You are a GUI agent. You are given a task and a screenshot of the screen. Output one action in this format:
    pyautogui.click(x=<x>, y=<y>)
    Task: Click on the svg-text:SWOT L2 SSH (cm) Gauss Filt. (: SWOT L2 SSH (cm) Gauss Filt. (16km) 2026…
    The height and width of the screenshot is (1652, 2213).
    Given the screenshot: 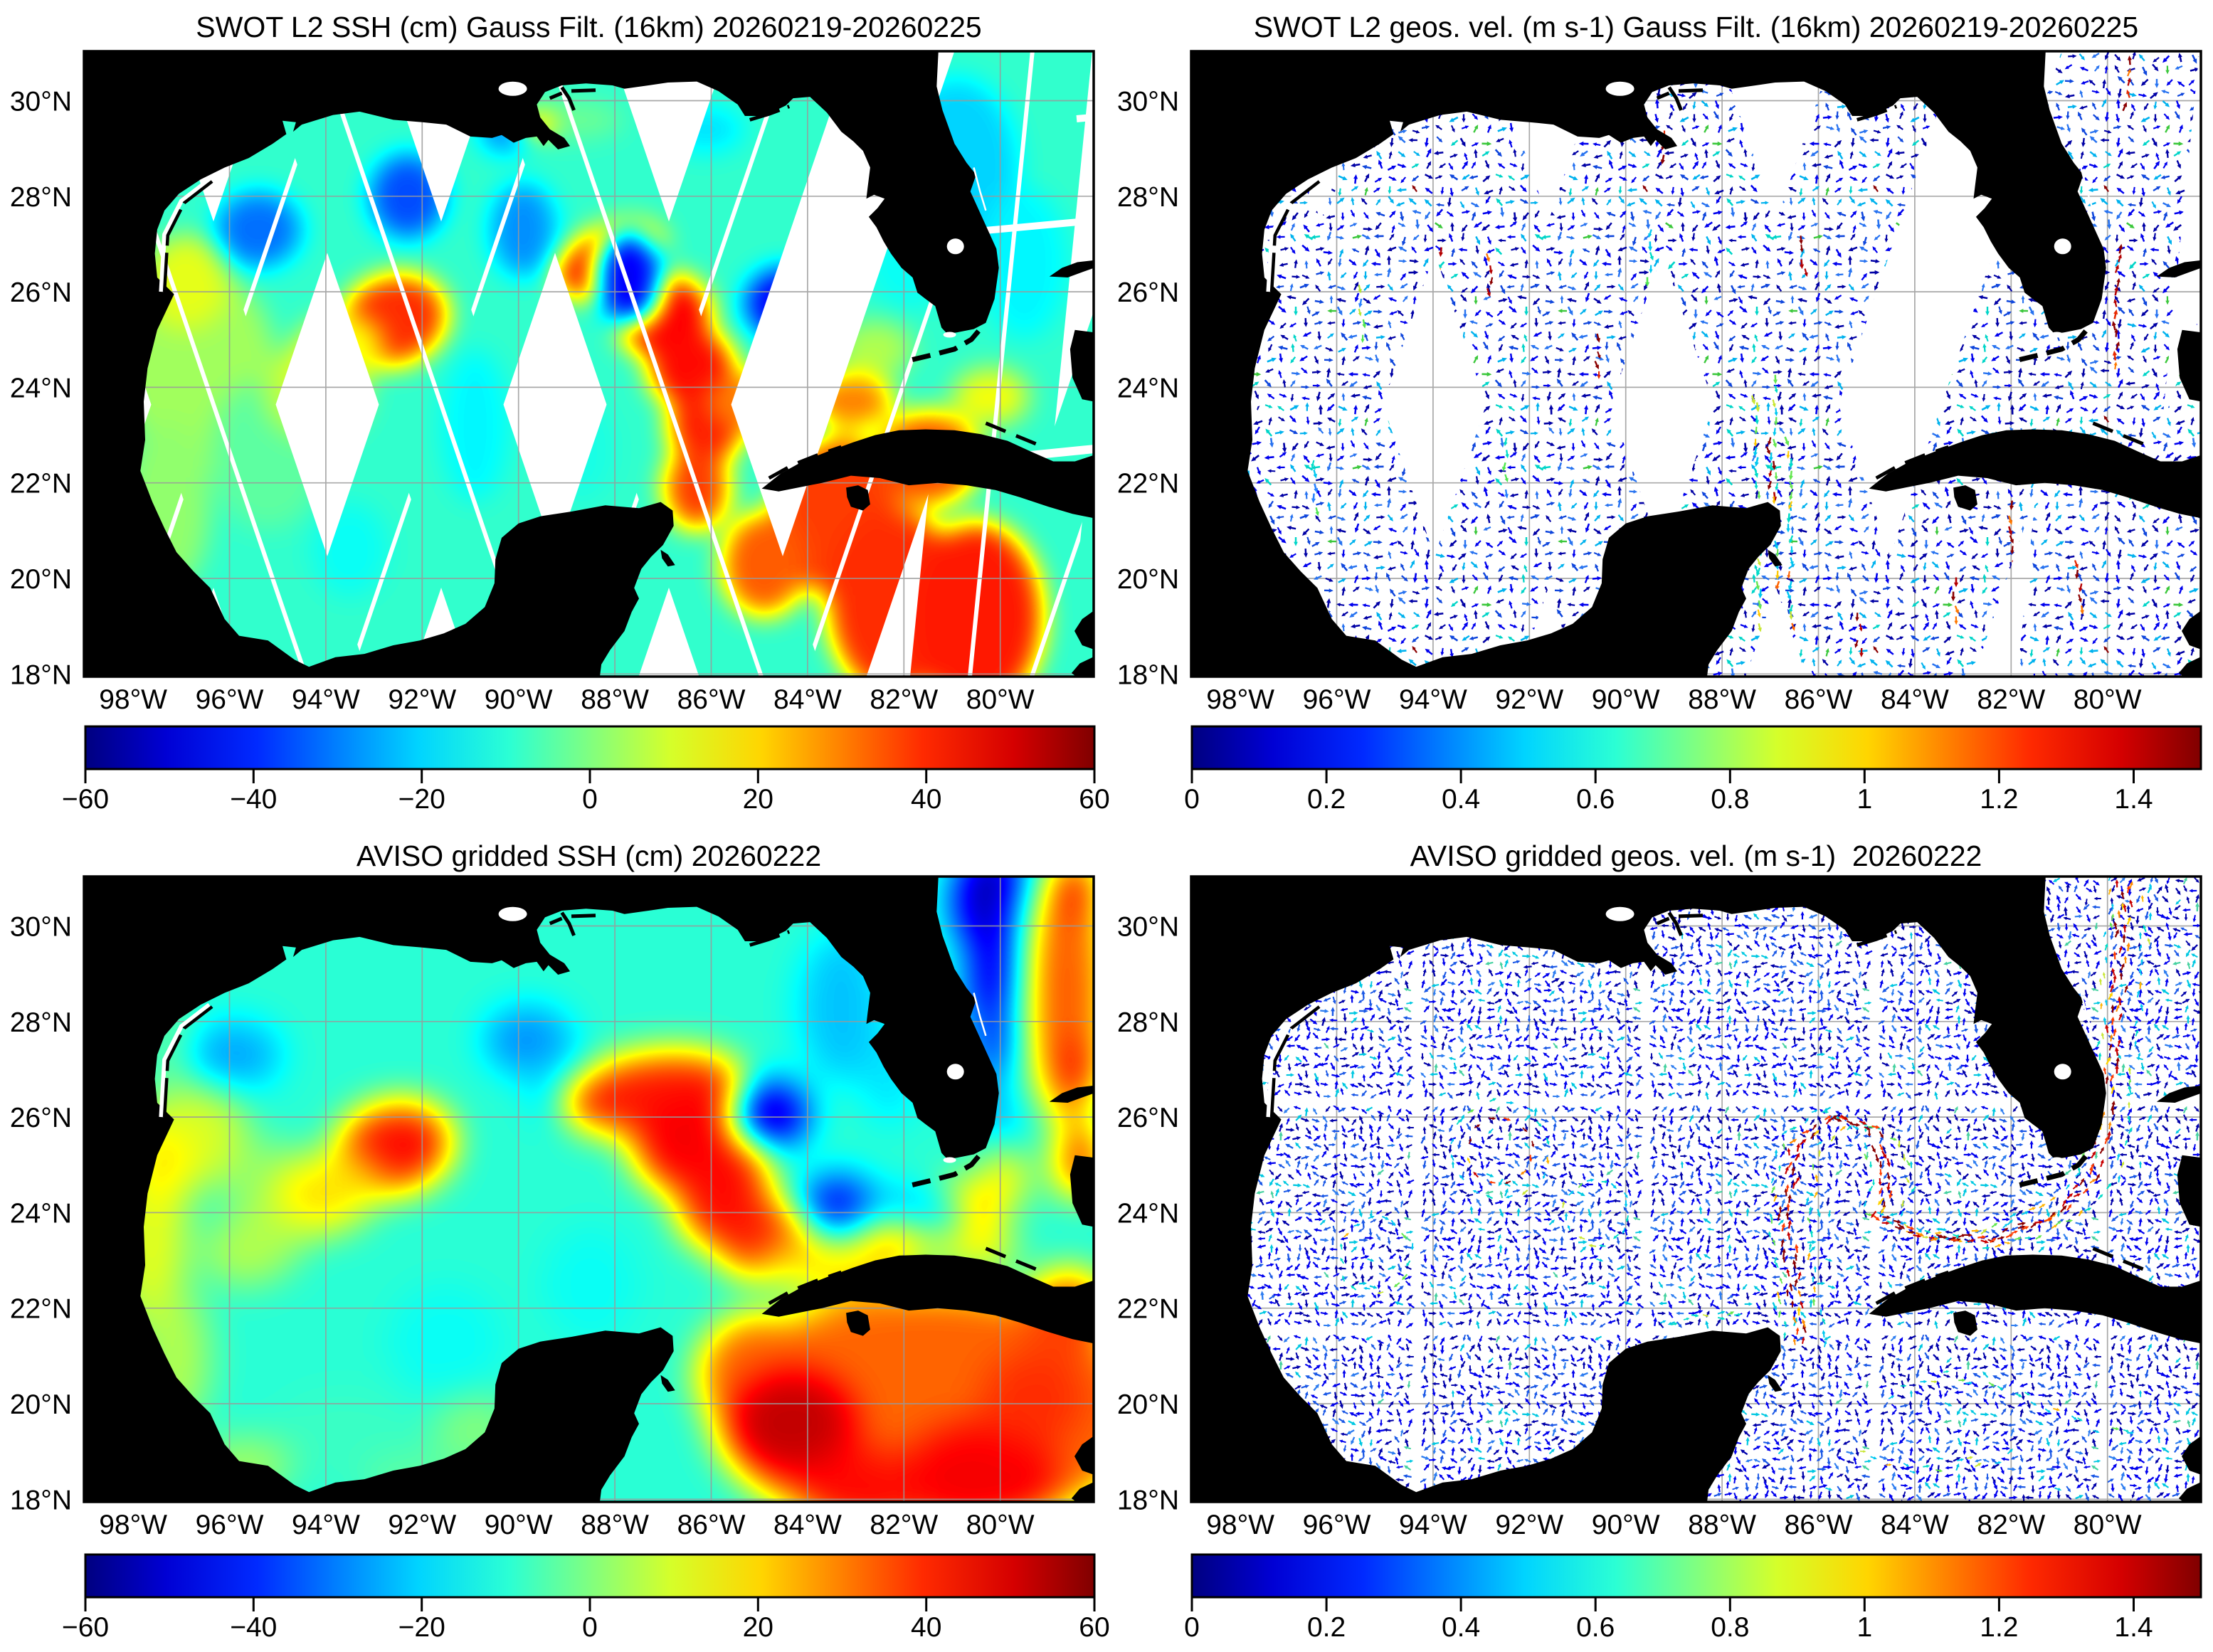 What is the action you would take?
    pyautogui.click(x=588, y=27)
    